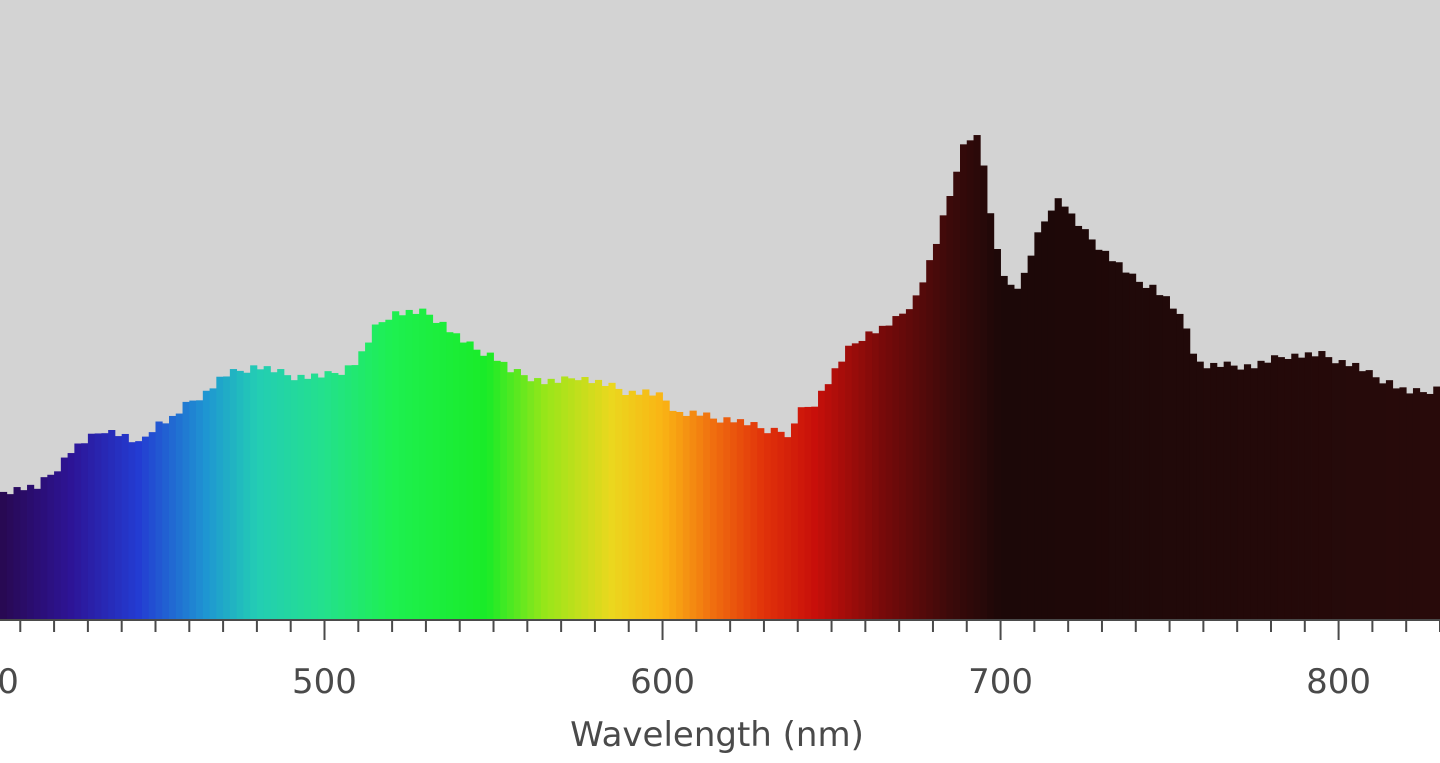 This screenshot has height=763, width=1440. What do you see at coordinates (9, 682) in the screenshot?
I see `x-tick-label: 400` at bounding box center [9, 682].